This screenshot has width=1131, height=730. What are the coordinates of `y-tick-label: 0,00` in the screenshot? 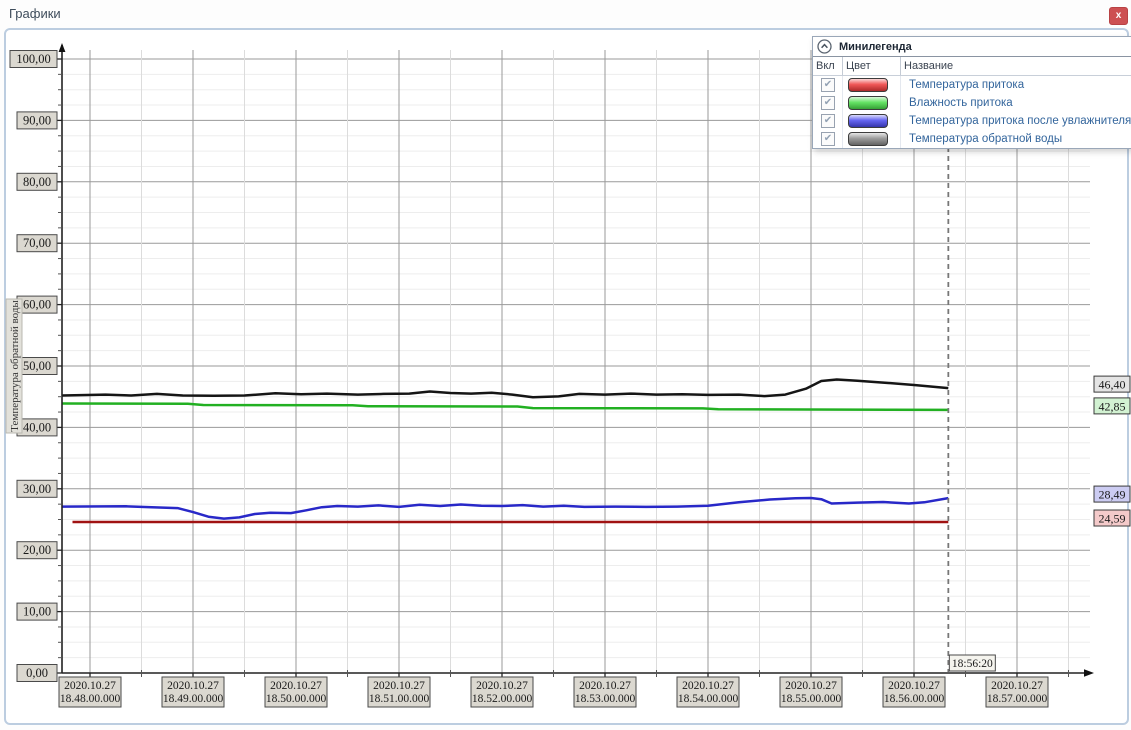 It's located at (37, 673).